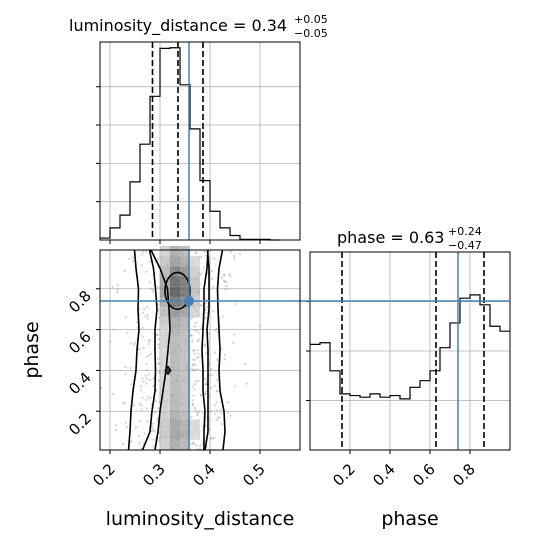  Describe the element at coordinates (465, 245) in the screenshot. I see `title-phase-sub: −0.47` at that location.